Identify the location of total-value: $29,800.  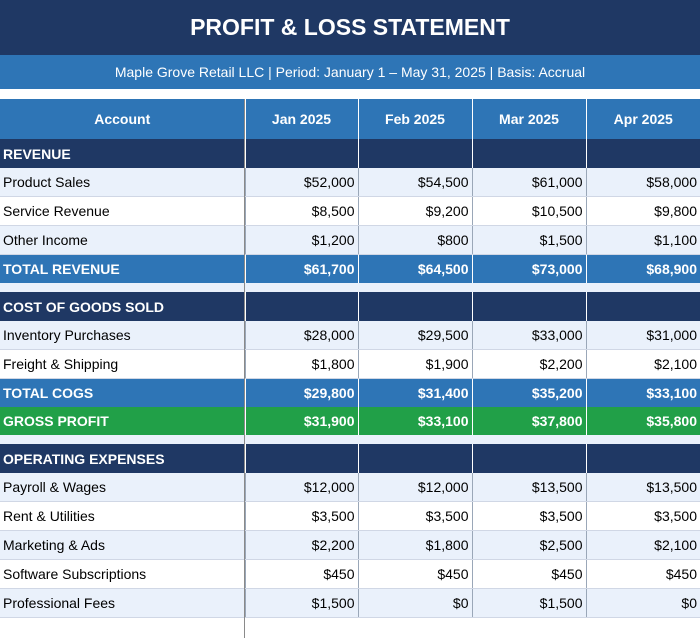
(301, 392).